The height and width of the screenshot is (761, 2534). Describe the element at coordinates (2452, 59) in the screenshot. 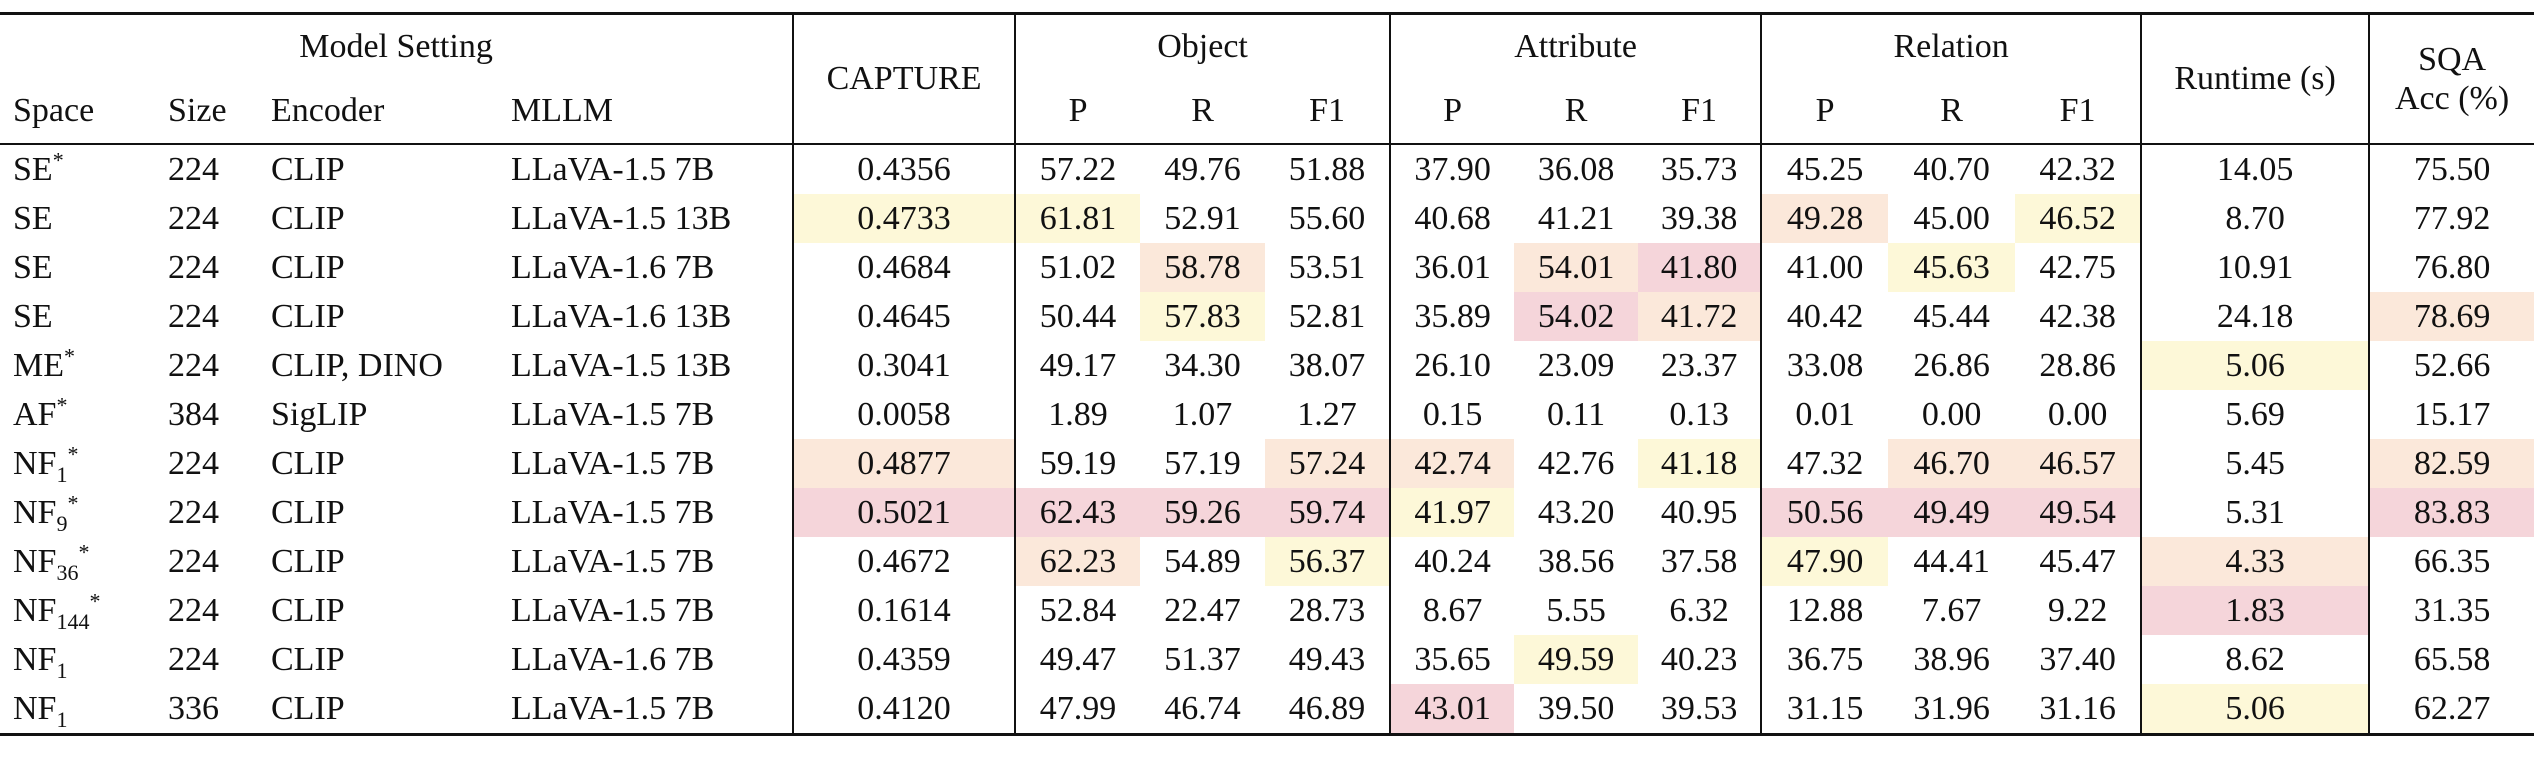

I see `header-line: SQA` at that location.